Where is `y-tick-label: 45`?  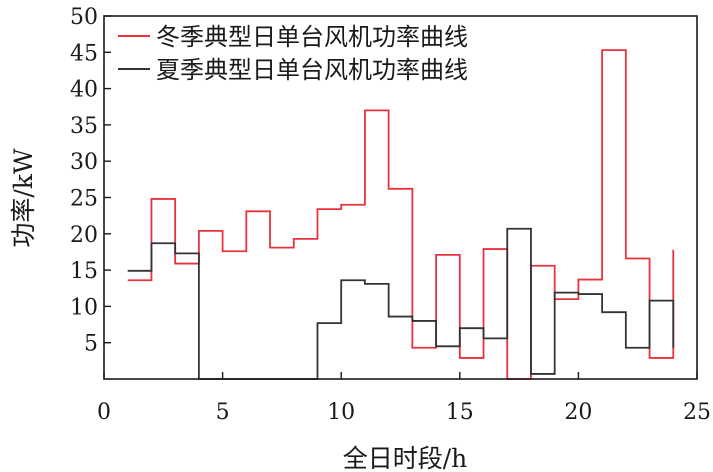 y-tick-label: 45 is located at coordinates (84, 53).